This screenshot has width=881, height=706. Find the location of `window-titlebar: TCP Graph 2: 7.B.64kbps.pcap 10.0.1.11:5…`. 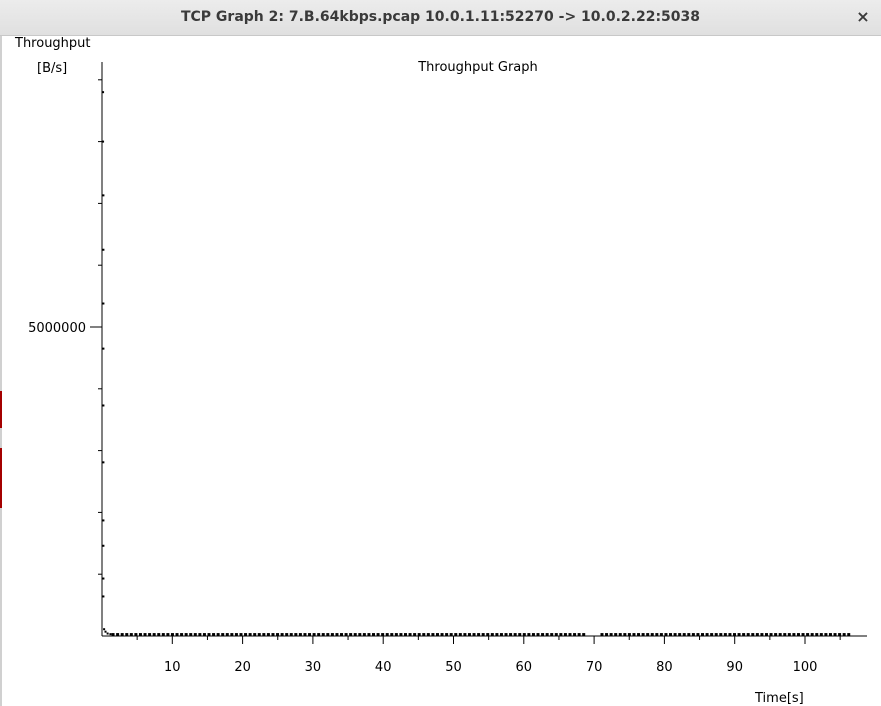

window-titlebar: TCP Graph 2: 7.B.64kbps.pcap 10.0.1.11:5… is located at coordinates (440, 18).